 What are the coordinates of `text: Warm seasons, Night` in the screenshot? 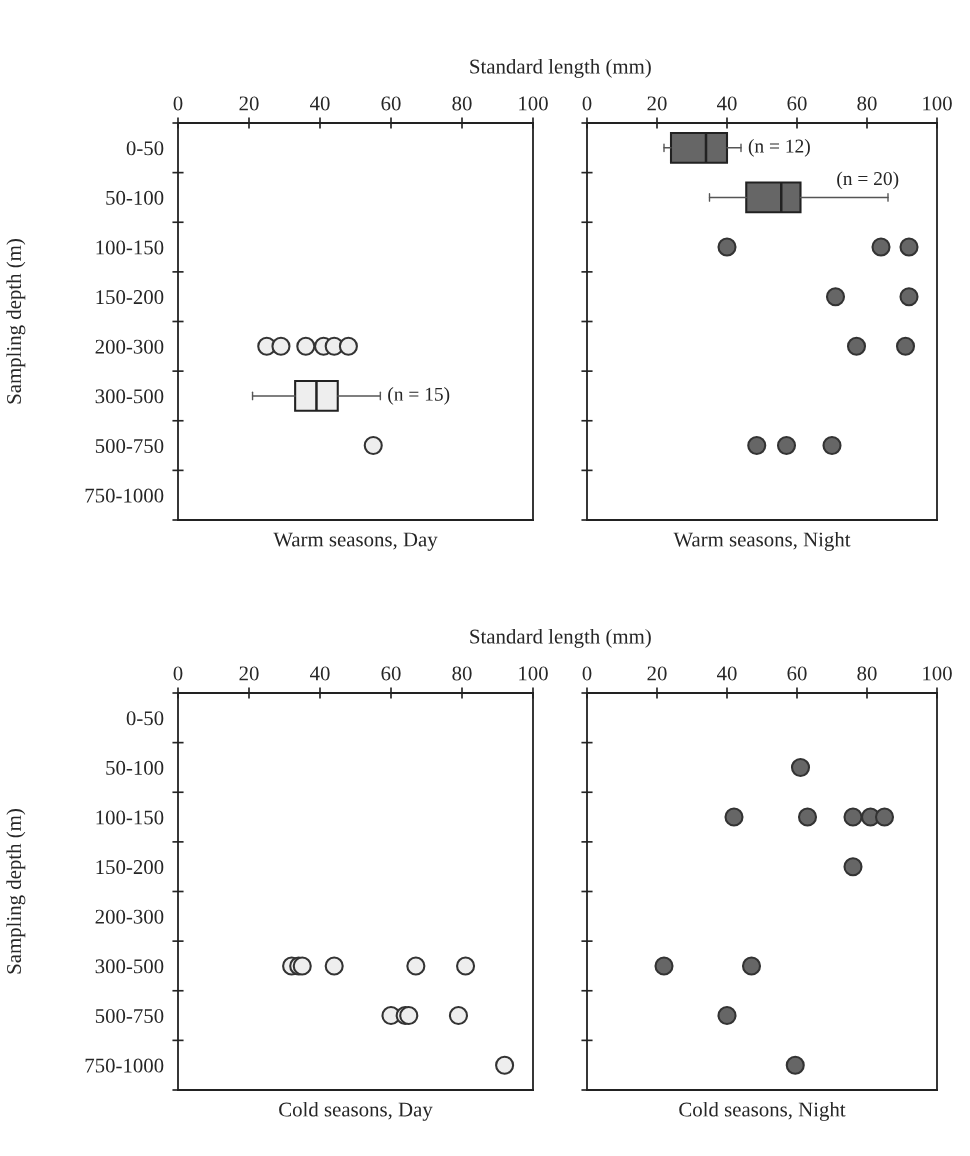 It's located at (762, 541).